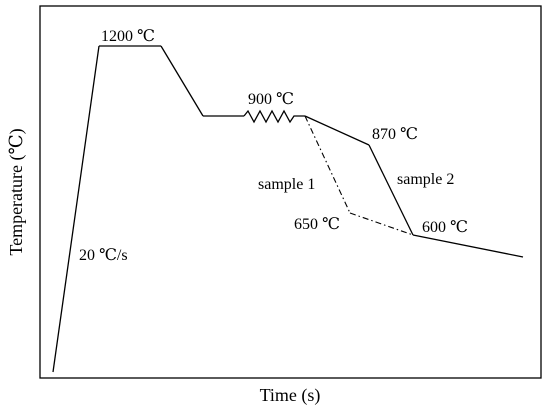 This screenshot has height=418, width=550. I want to click on sample2-finish-temp-label: 870 ℃, so click(395, 134).